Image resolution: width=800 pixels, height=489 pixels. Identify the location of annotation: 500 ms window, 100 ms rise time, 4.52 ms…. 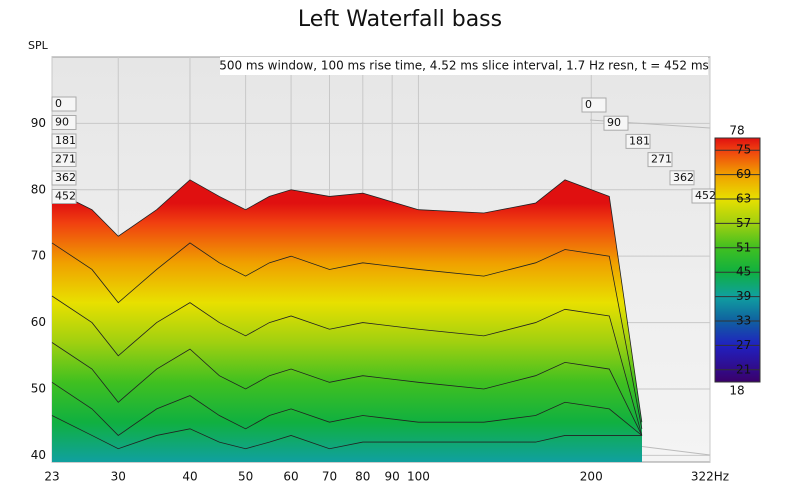
(464, 66).